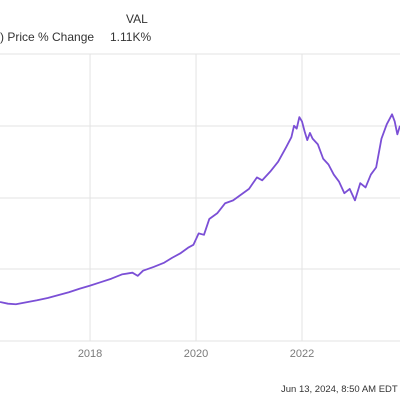 The width and height of the screenshot is (400, 405). I want to click on legend-series-value: 1.11K%, so click(131, 37).